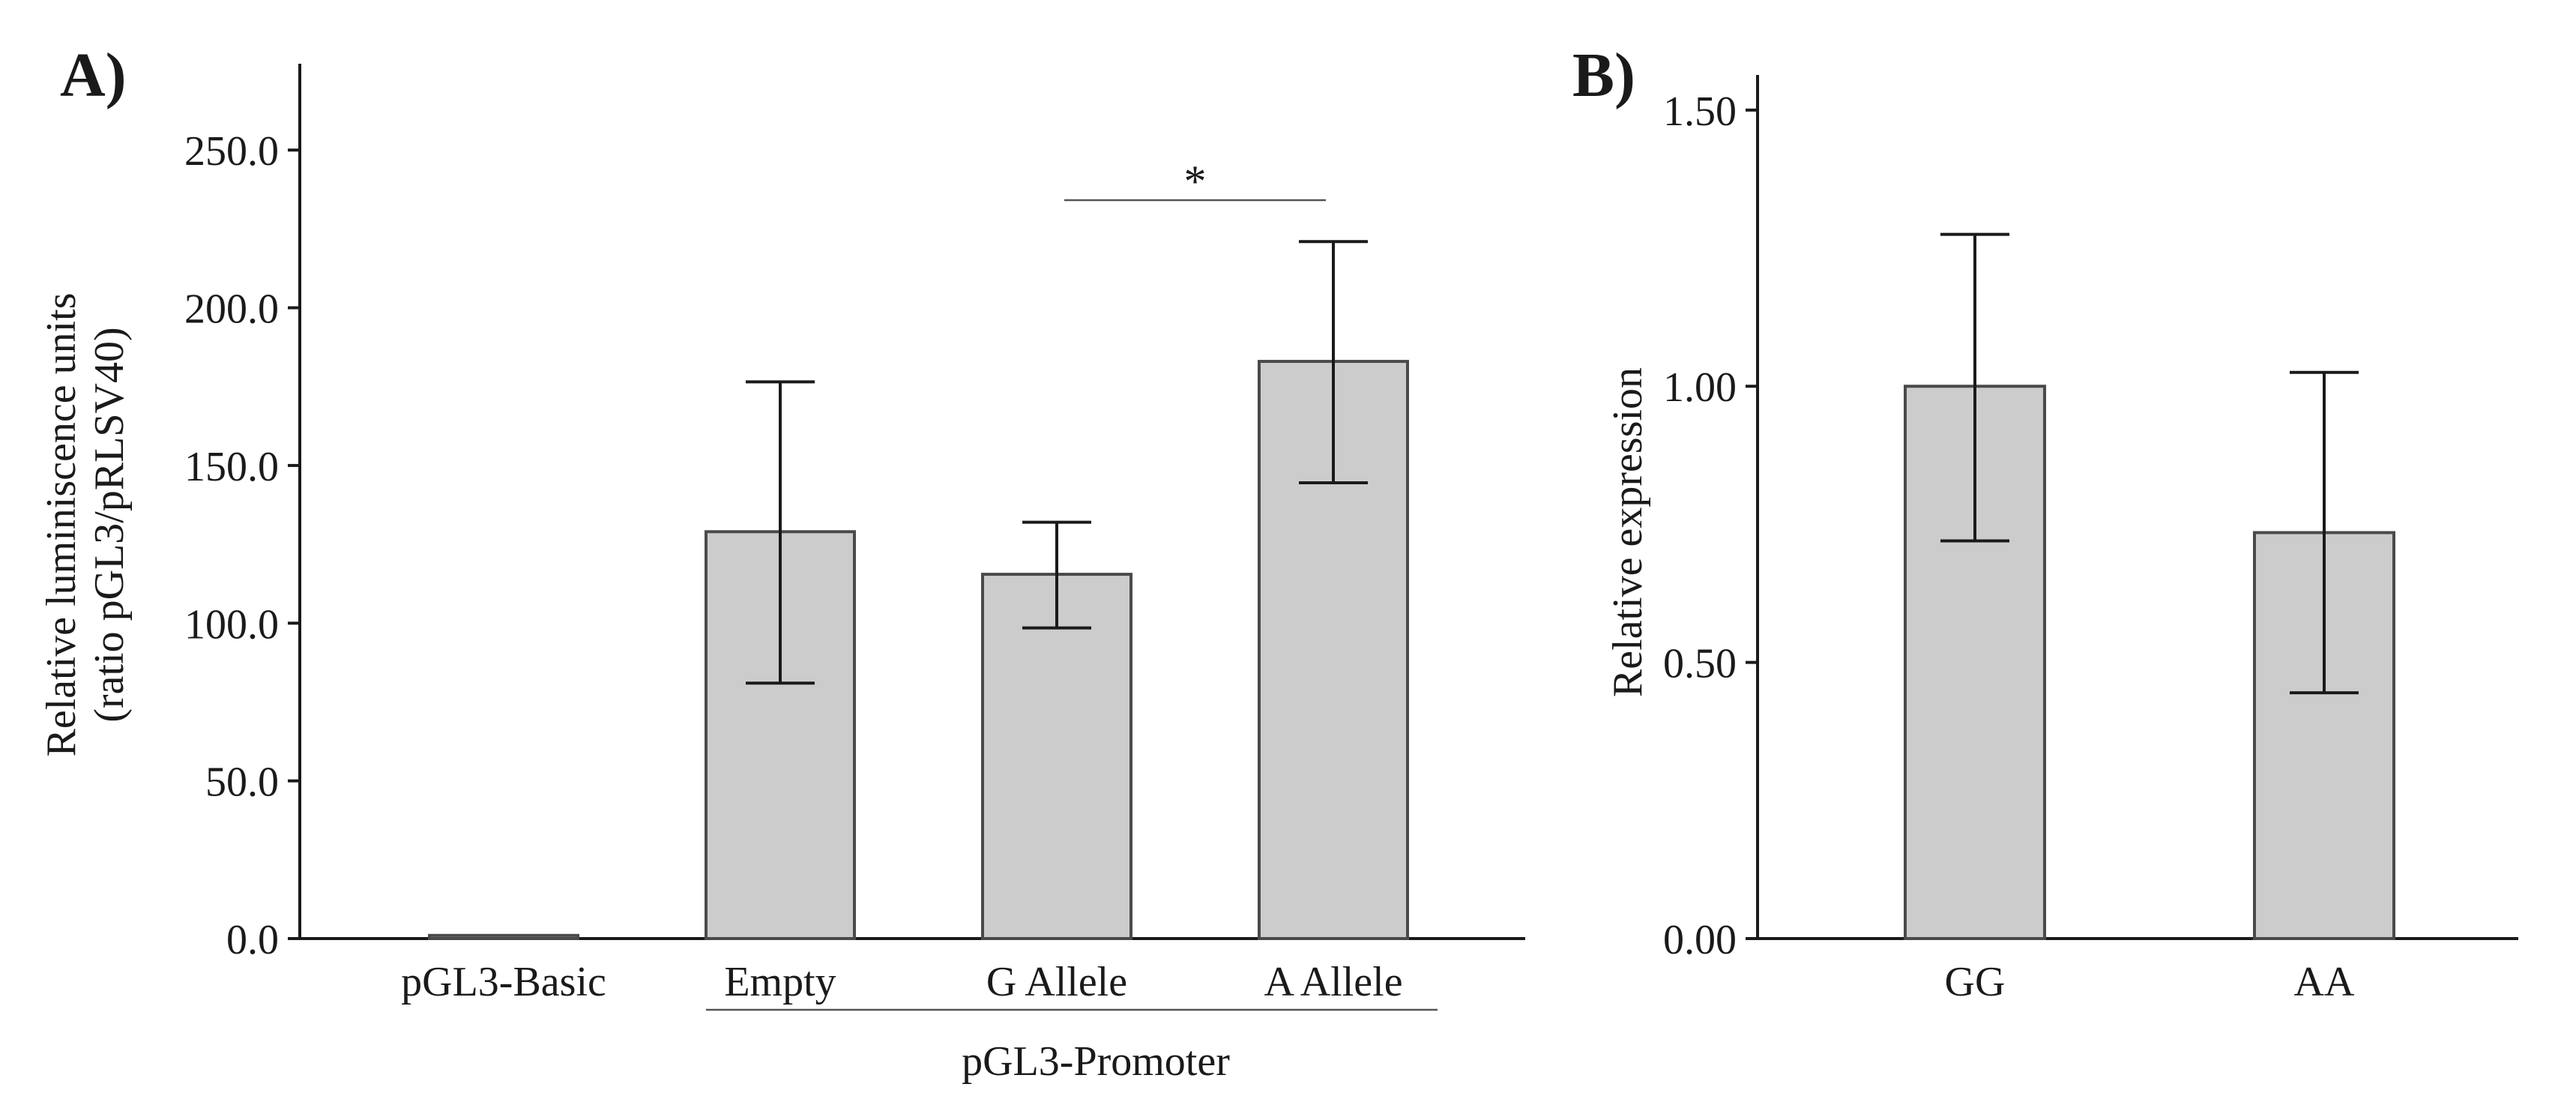 The height and width of the screenshot is (1108, 2576). Describe the element at coordinates (1700, 940) in the screenshot. I see `panel-b-y-tick-label: 0.00` at that location.